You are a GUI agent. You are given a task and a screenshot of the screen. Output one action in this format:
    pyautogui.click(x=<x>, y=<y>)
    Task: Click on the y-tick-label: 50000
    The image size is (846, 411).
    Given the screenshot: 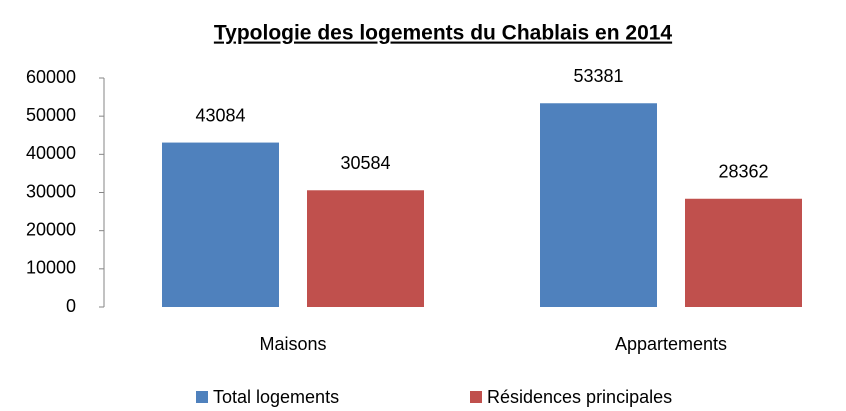 What is the action you would take?
    pyautogui.click(x=51, y=115)
    